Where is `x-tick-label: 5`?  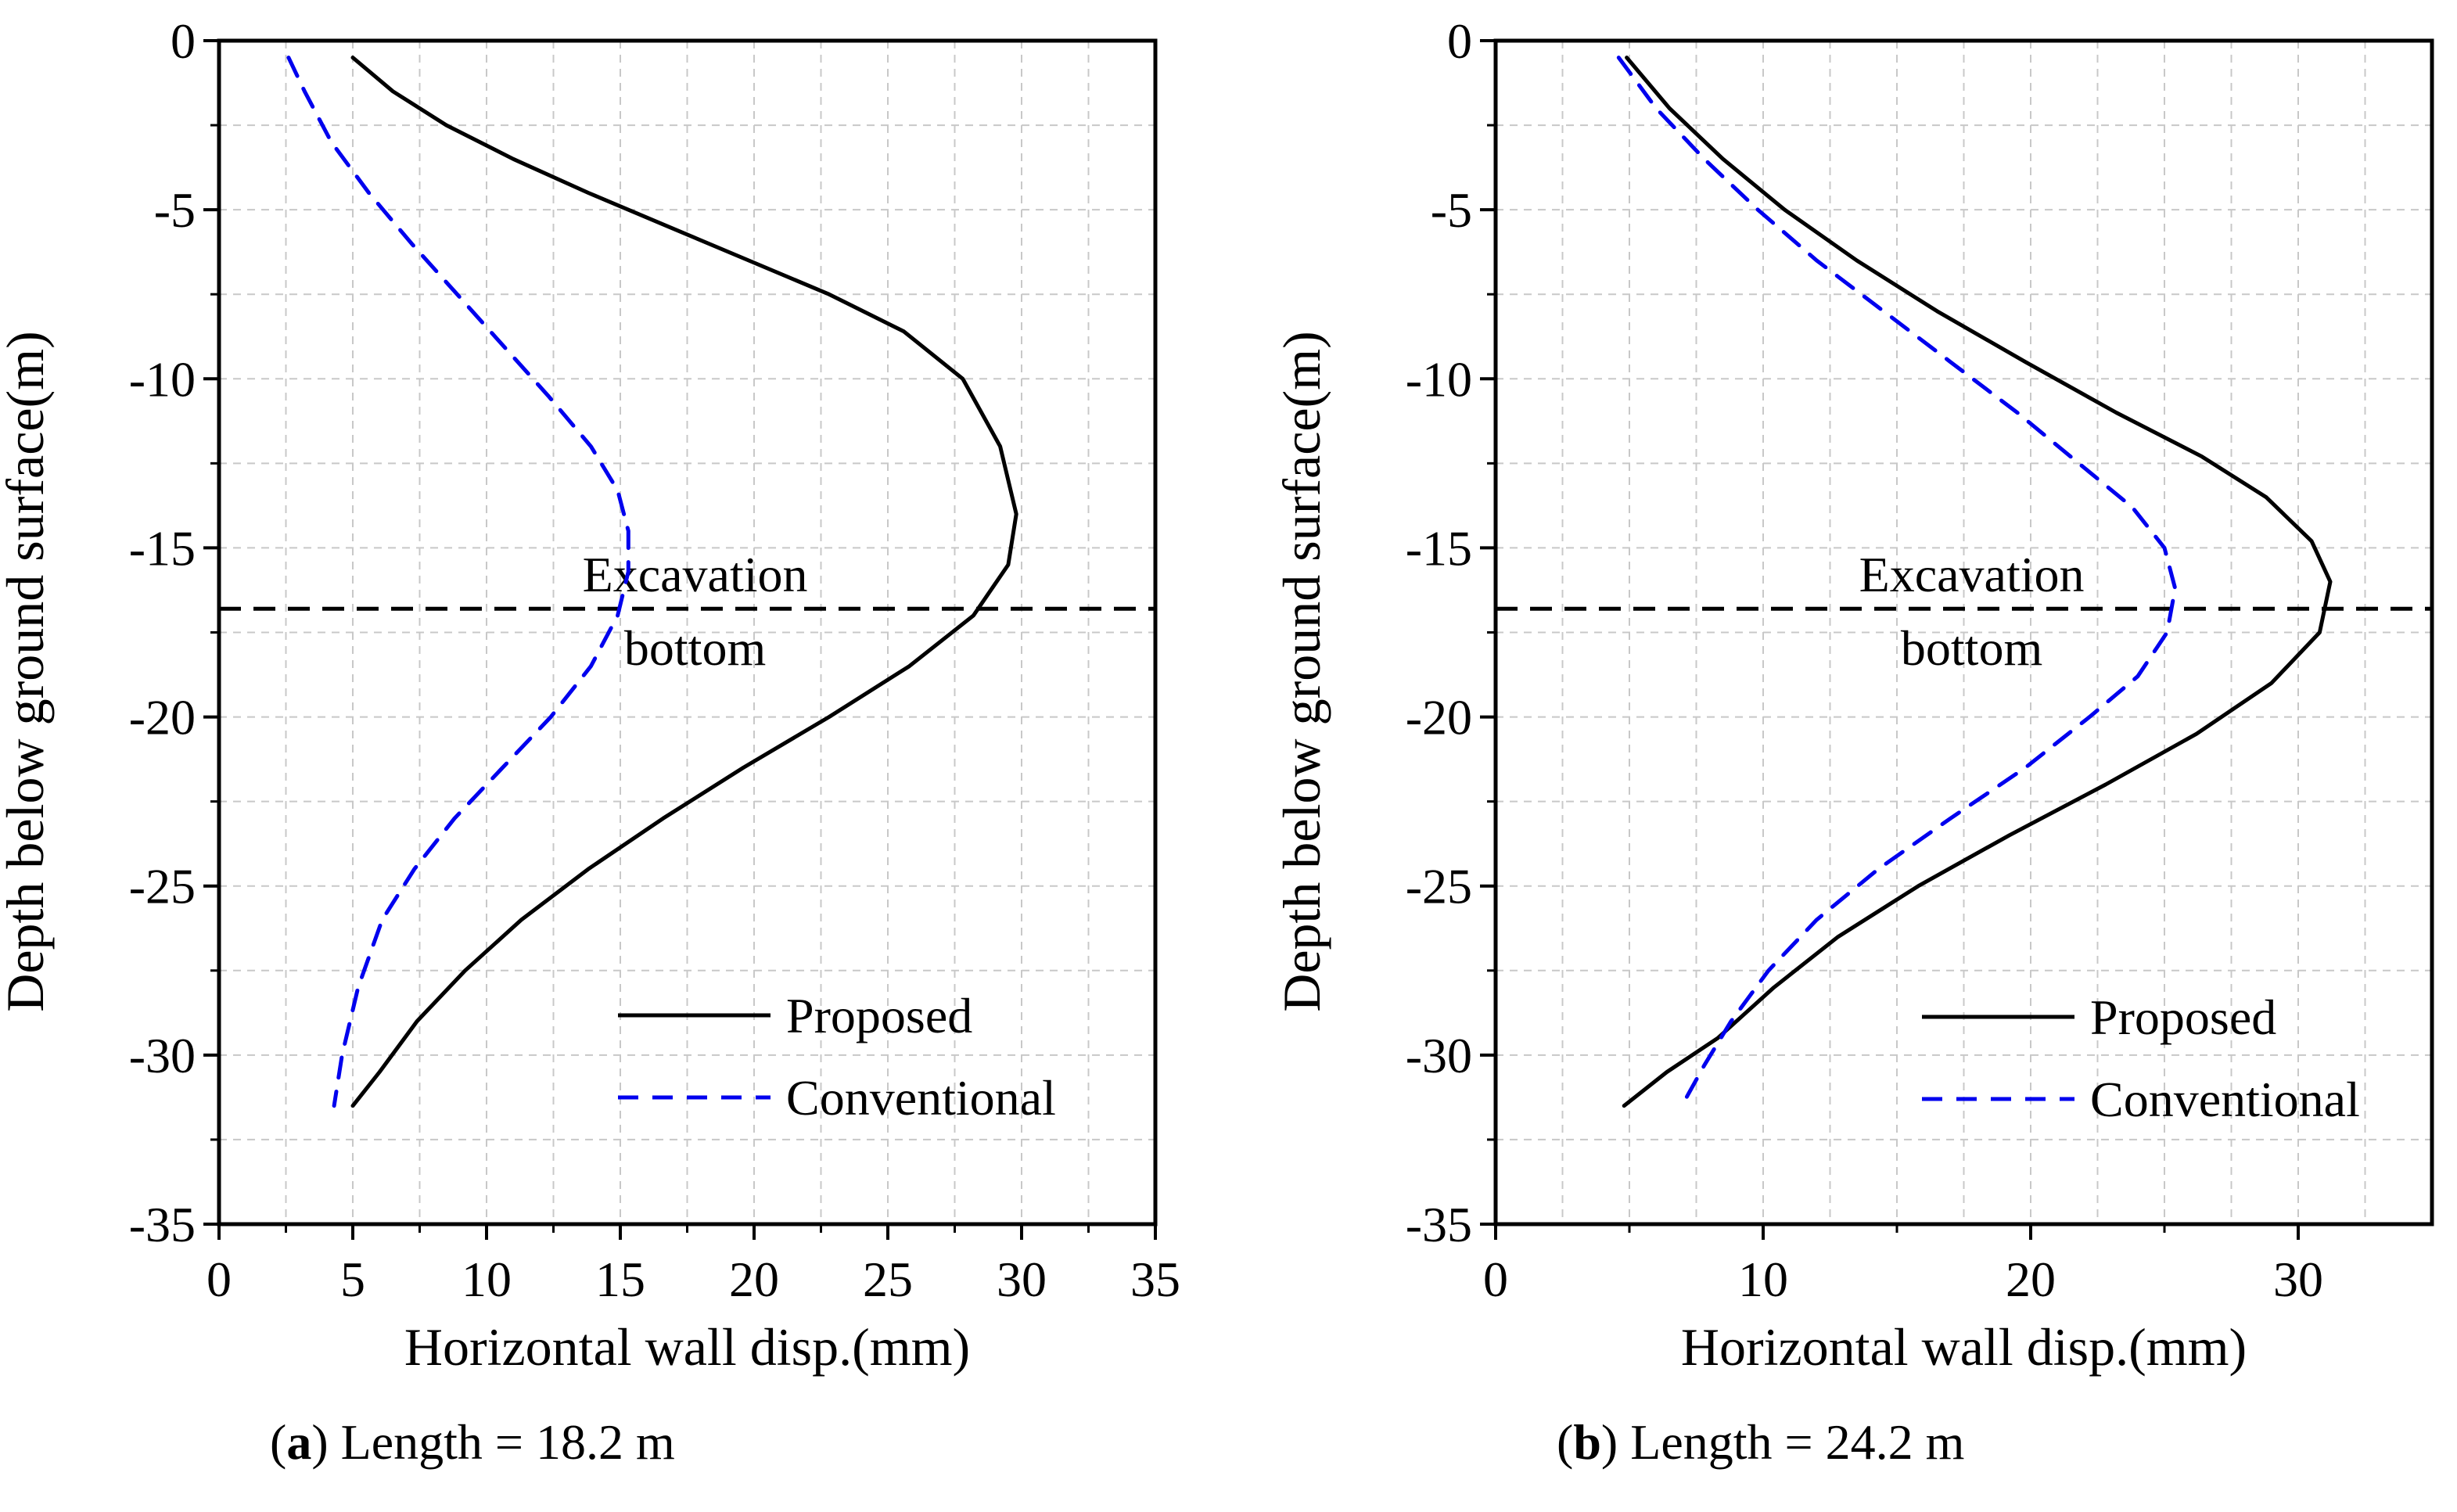 x-tick-label: 5 is located at coordinates (352, 1279).